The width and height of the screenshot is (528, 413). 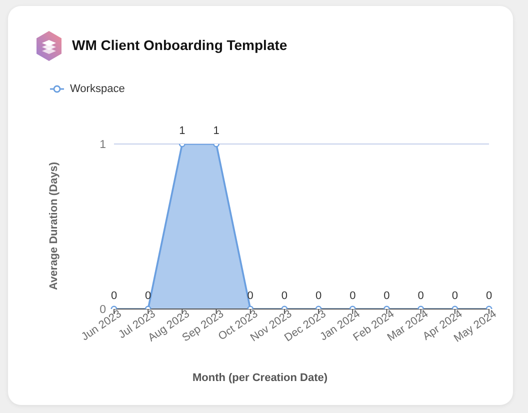 What do you see at coordinates (180, 45) in the screenshot?
I see `chart-title: WM Client Onboarding Template` at bounding box center [180, 45].